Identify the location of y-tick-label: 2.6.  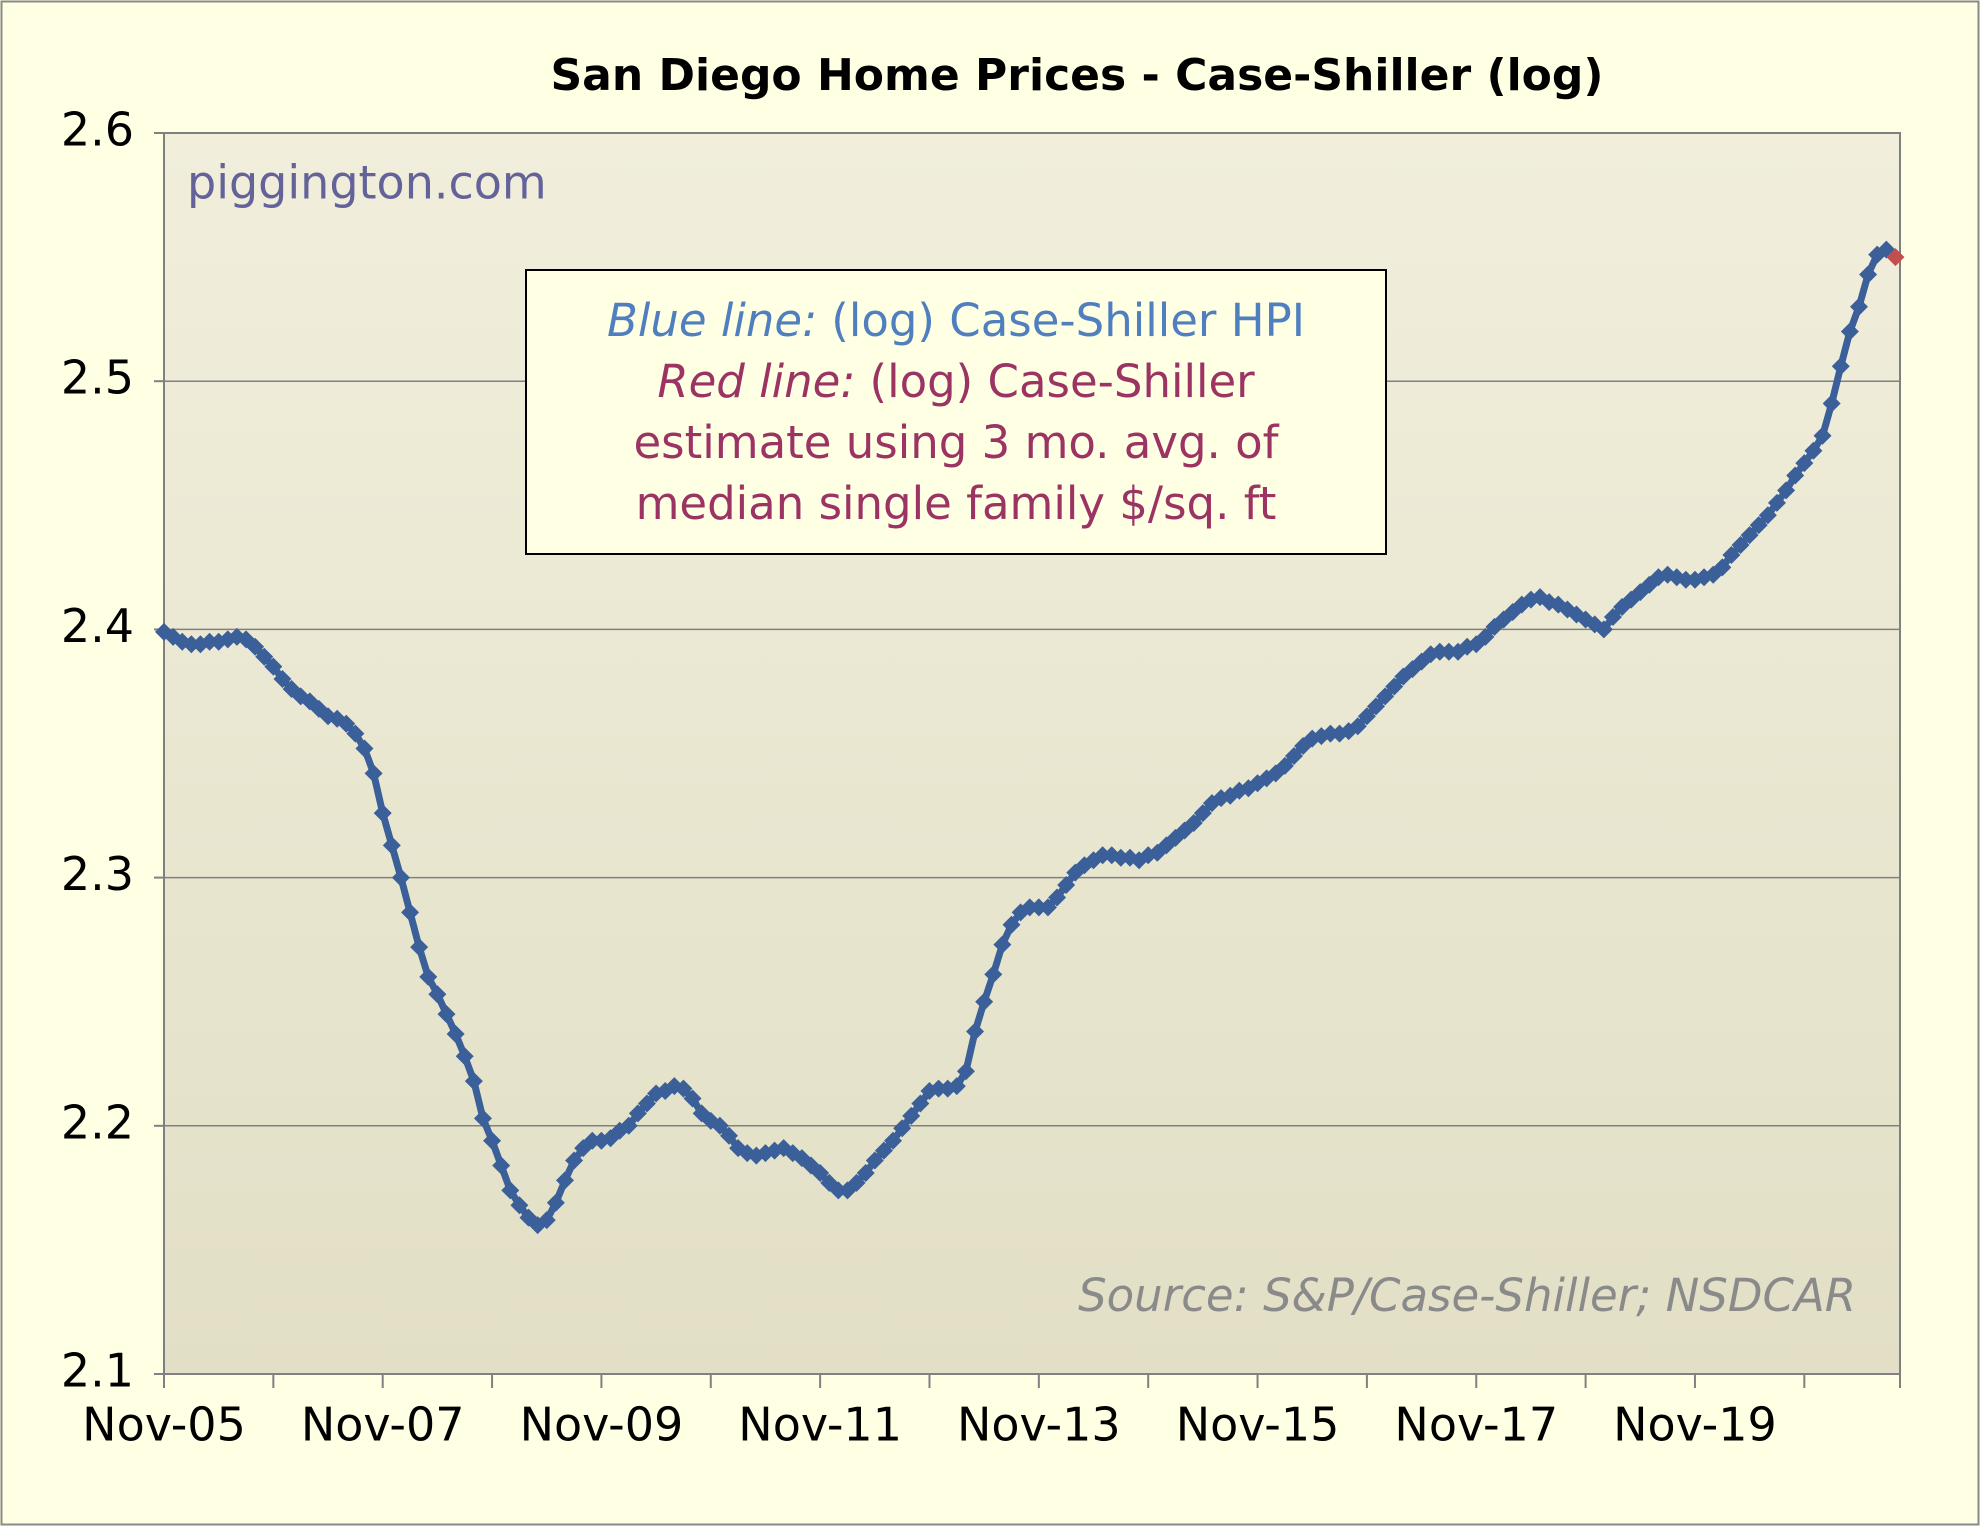
(97, 130).